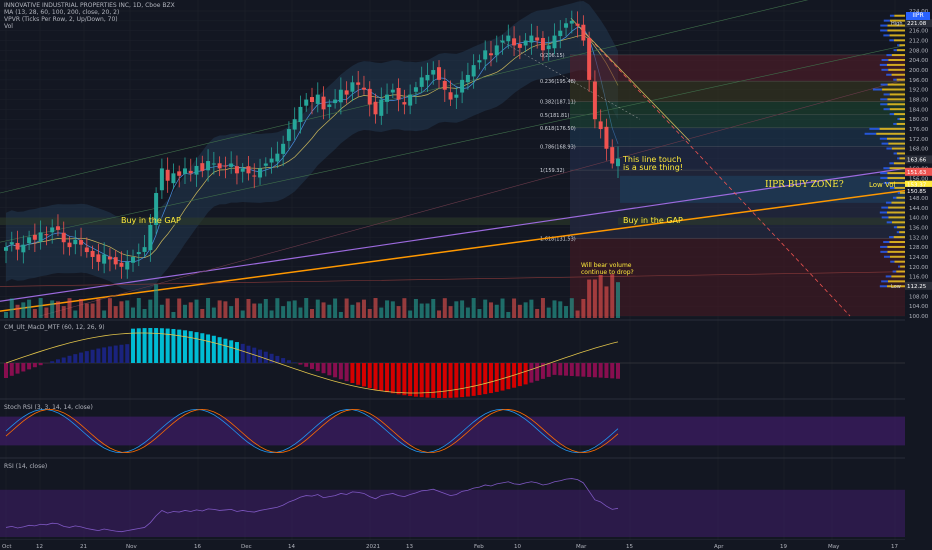  What do you see at coordinates (246, 547) in the screenshot?
I see `time-tick-label: Dec` at bounding box center [246, 547].